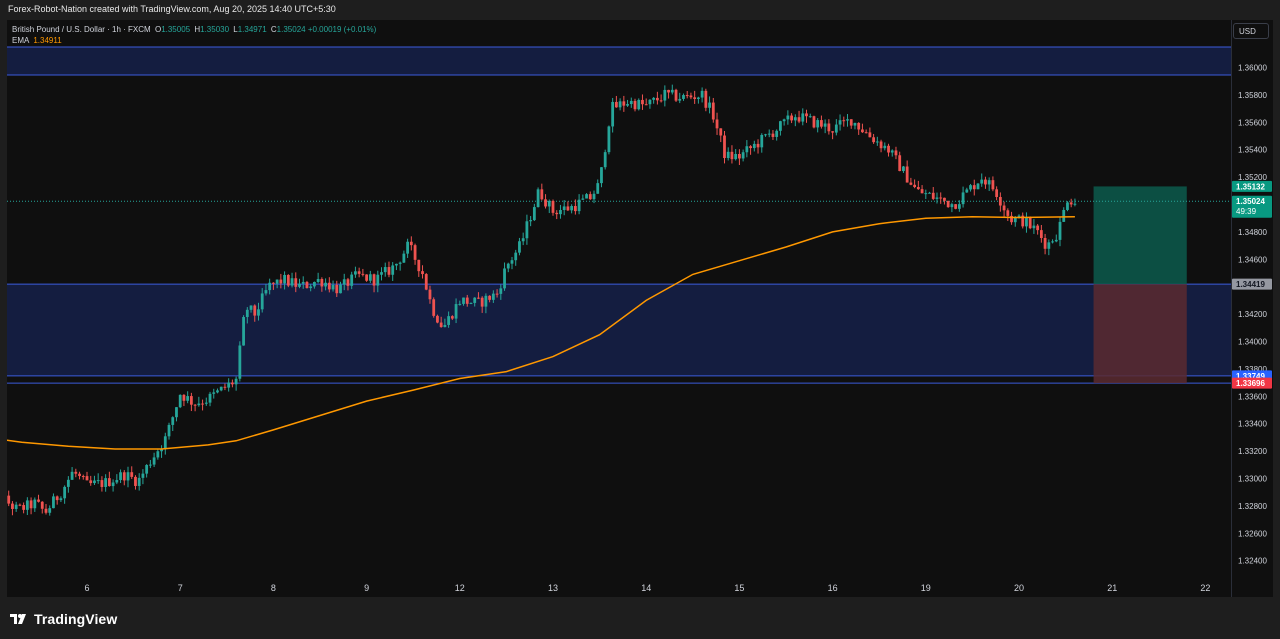 This screenshot has width=1280, height=639. Describe the element at coordinates (81, 29) in the screenshot. I see `symbol-title: British Pound / U.S. Dollar · 1h · FXCM` at that location.